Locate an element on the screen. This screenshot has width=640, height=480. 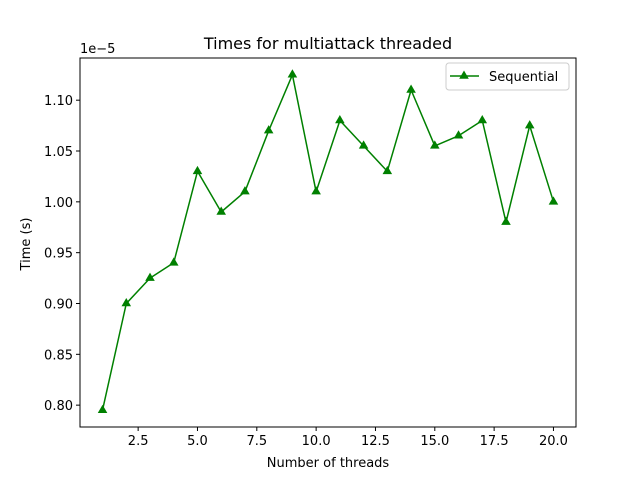
x-tick-label: 12.5 is located at coordinates (375, 441).